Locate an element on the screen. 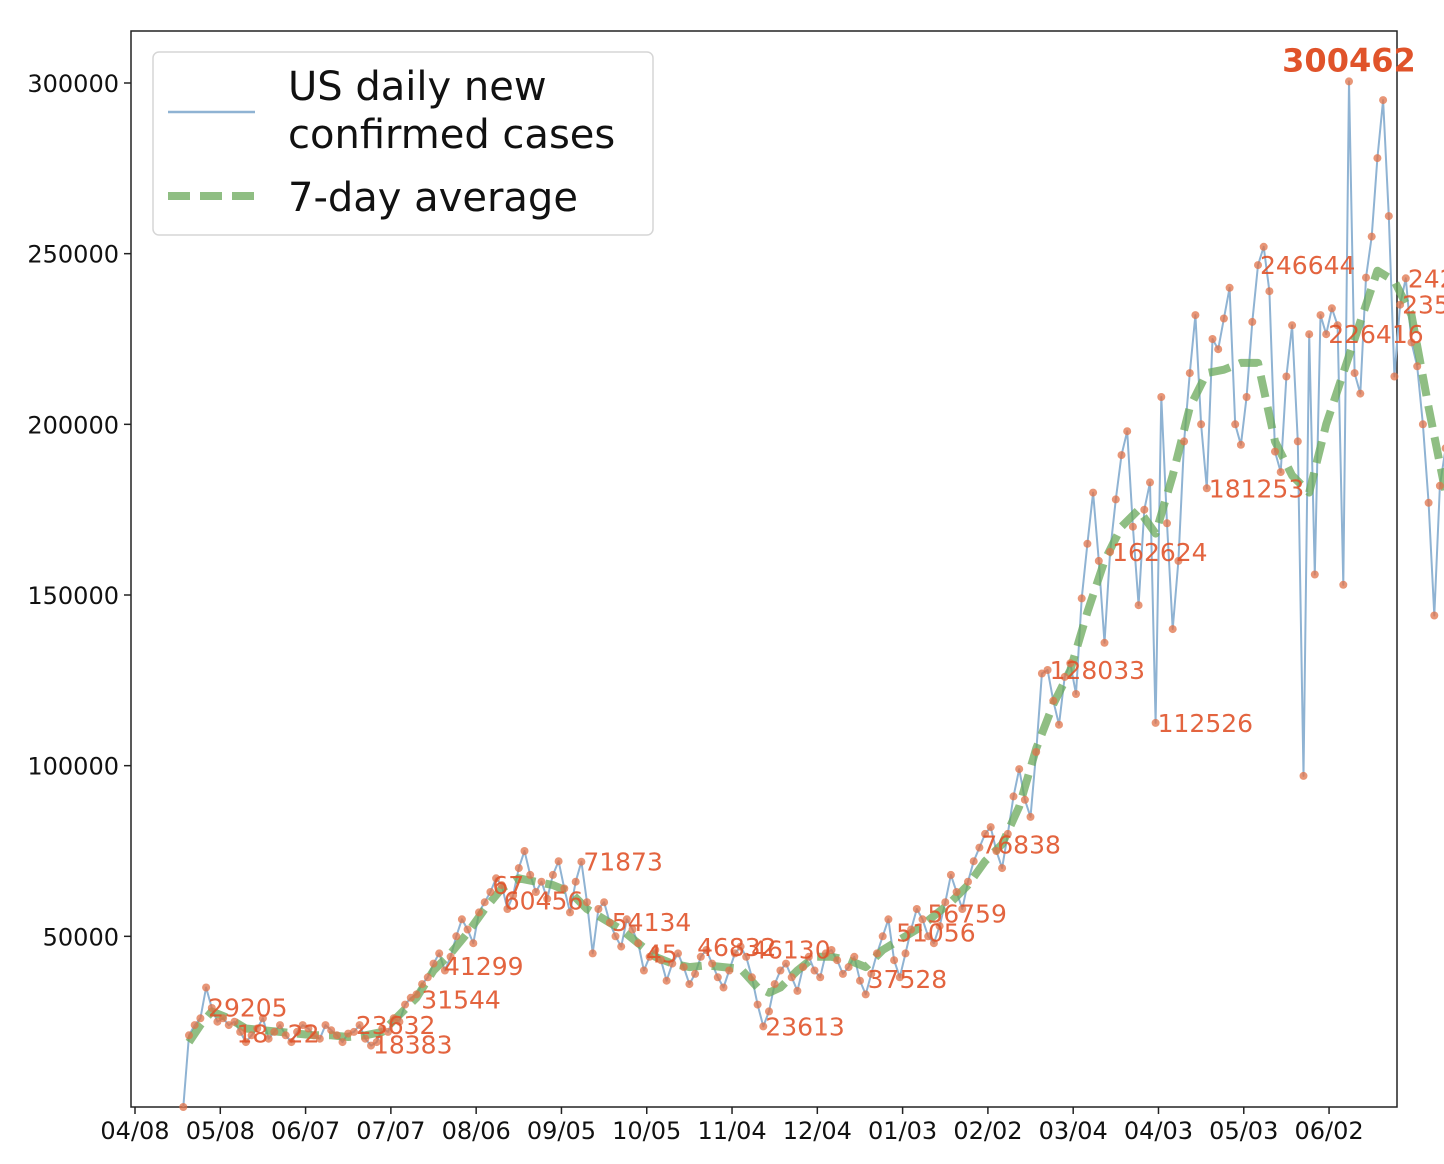 The width and height of the screenshot is (1444, 1164). data-value-label: 112526 is located at coordinates (1205, 723).